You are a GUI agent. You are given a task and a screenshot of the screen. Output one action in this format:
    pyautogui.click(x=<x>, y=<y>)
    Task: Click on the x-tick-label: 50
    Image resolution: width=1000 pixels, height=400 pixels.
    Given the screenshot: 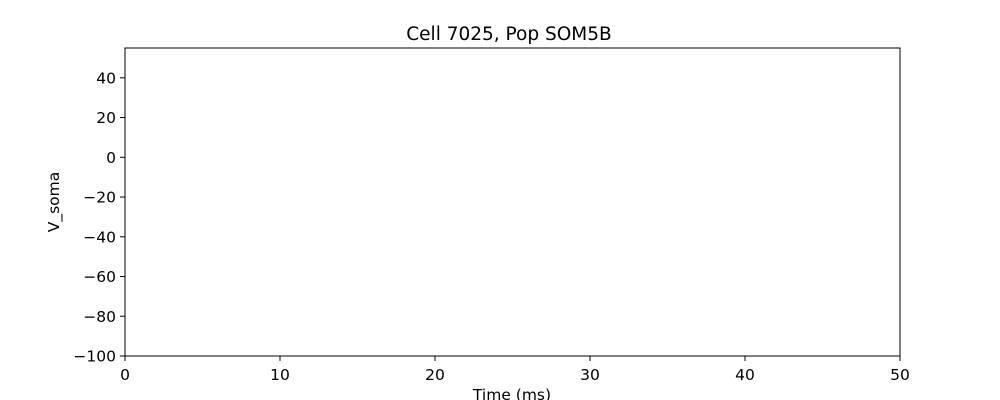 What is the action you would take?
    pyautogui.click(x=900, y=375)
    